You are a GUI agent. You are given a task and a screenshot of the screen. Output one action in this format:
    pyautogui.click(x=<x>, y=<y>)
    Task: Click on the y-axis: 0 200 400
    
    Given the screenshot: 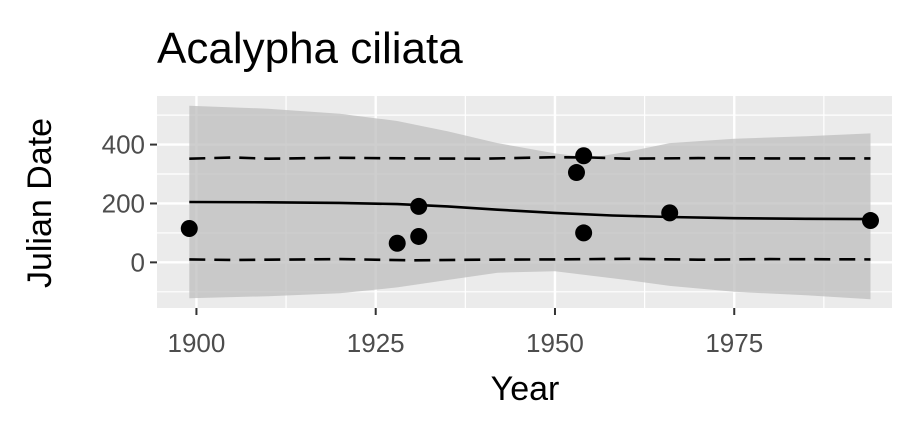 What is the action you would take?
    pyautogui.click(x=129, y=203)
    